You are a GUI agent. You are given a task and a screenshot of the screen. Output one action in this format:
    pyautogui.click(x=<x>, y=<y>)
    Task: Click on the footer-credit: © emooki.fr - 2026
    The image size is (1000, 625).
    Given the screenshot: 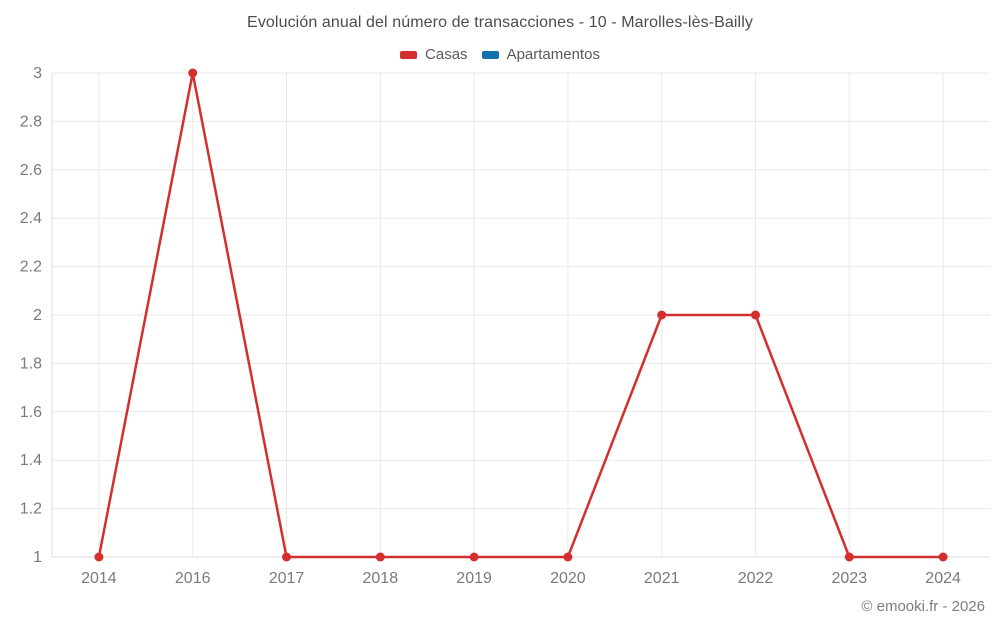 What is the action you would take?
    pyautogui.click(x=923, y=606)
    